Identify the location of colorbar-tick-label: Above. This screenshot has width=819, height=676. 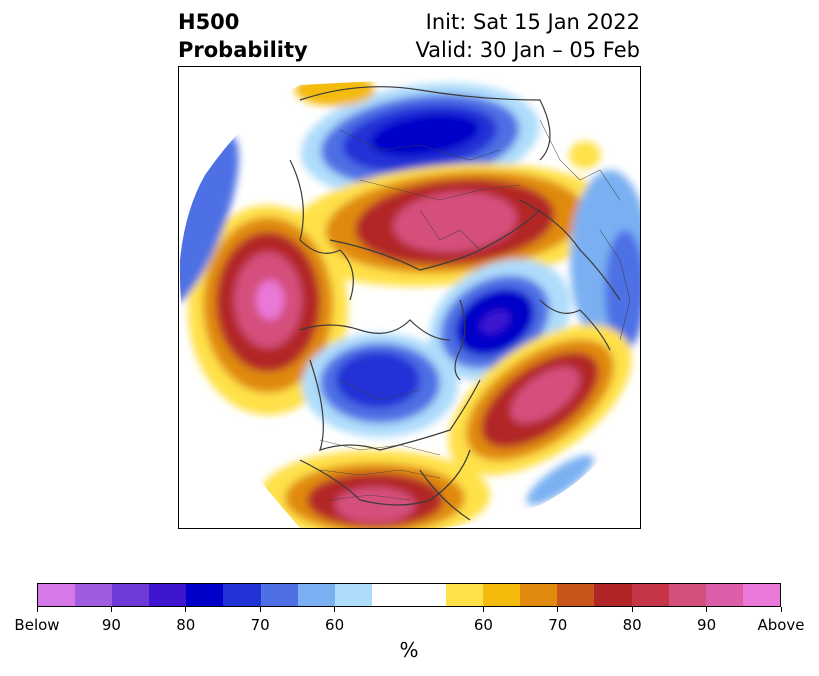
(781, 625).